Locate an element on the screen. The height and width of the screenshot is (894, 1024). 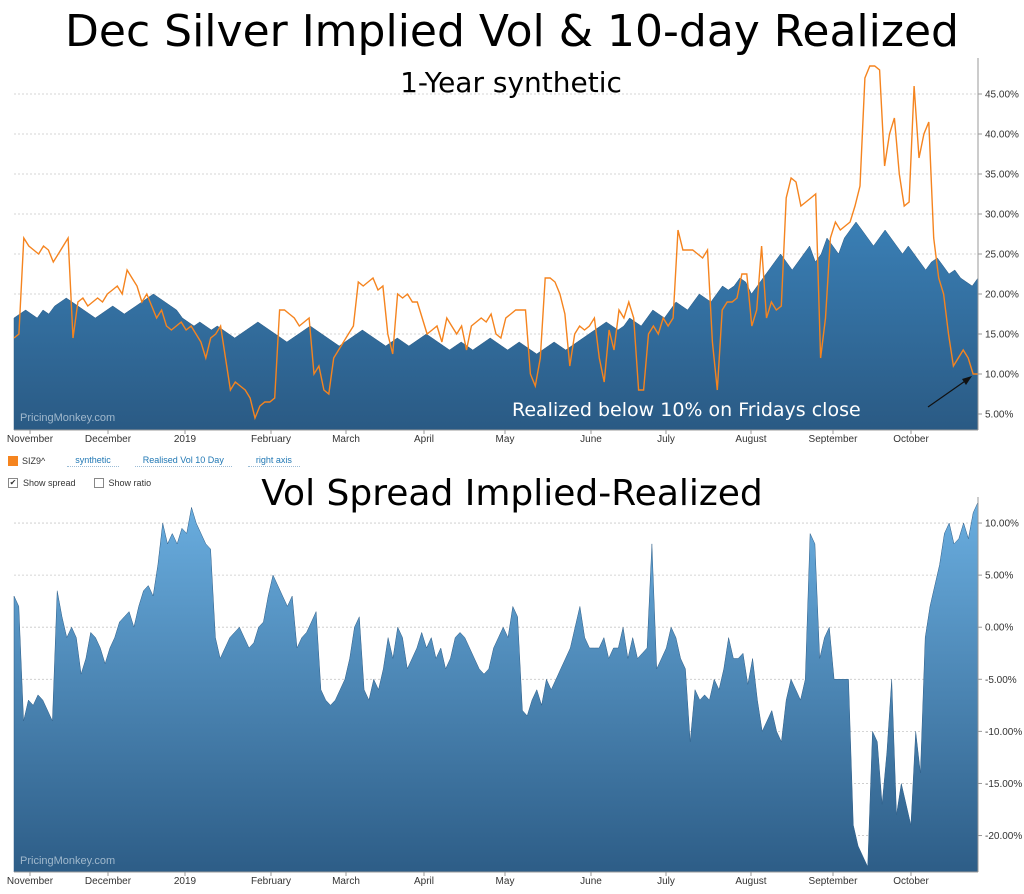
show-spread-label: Show spread is located at coordinates (49, 483).